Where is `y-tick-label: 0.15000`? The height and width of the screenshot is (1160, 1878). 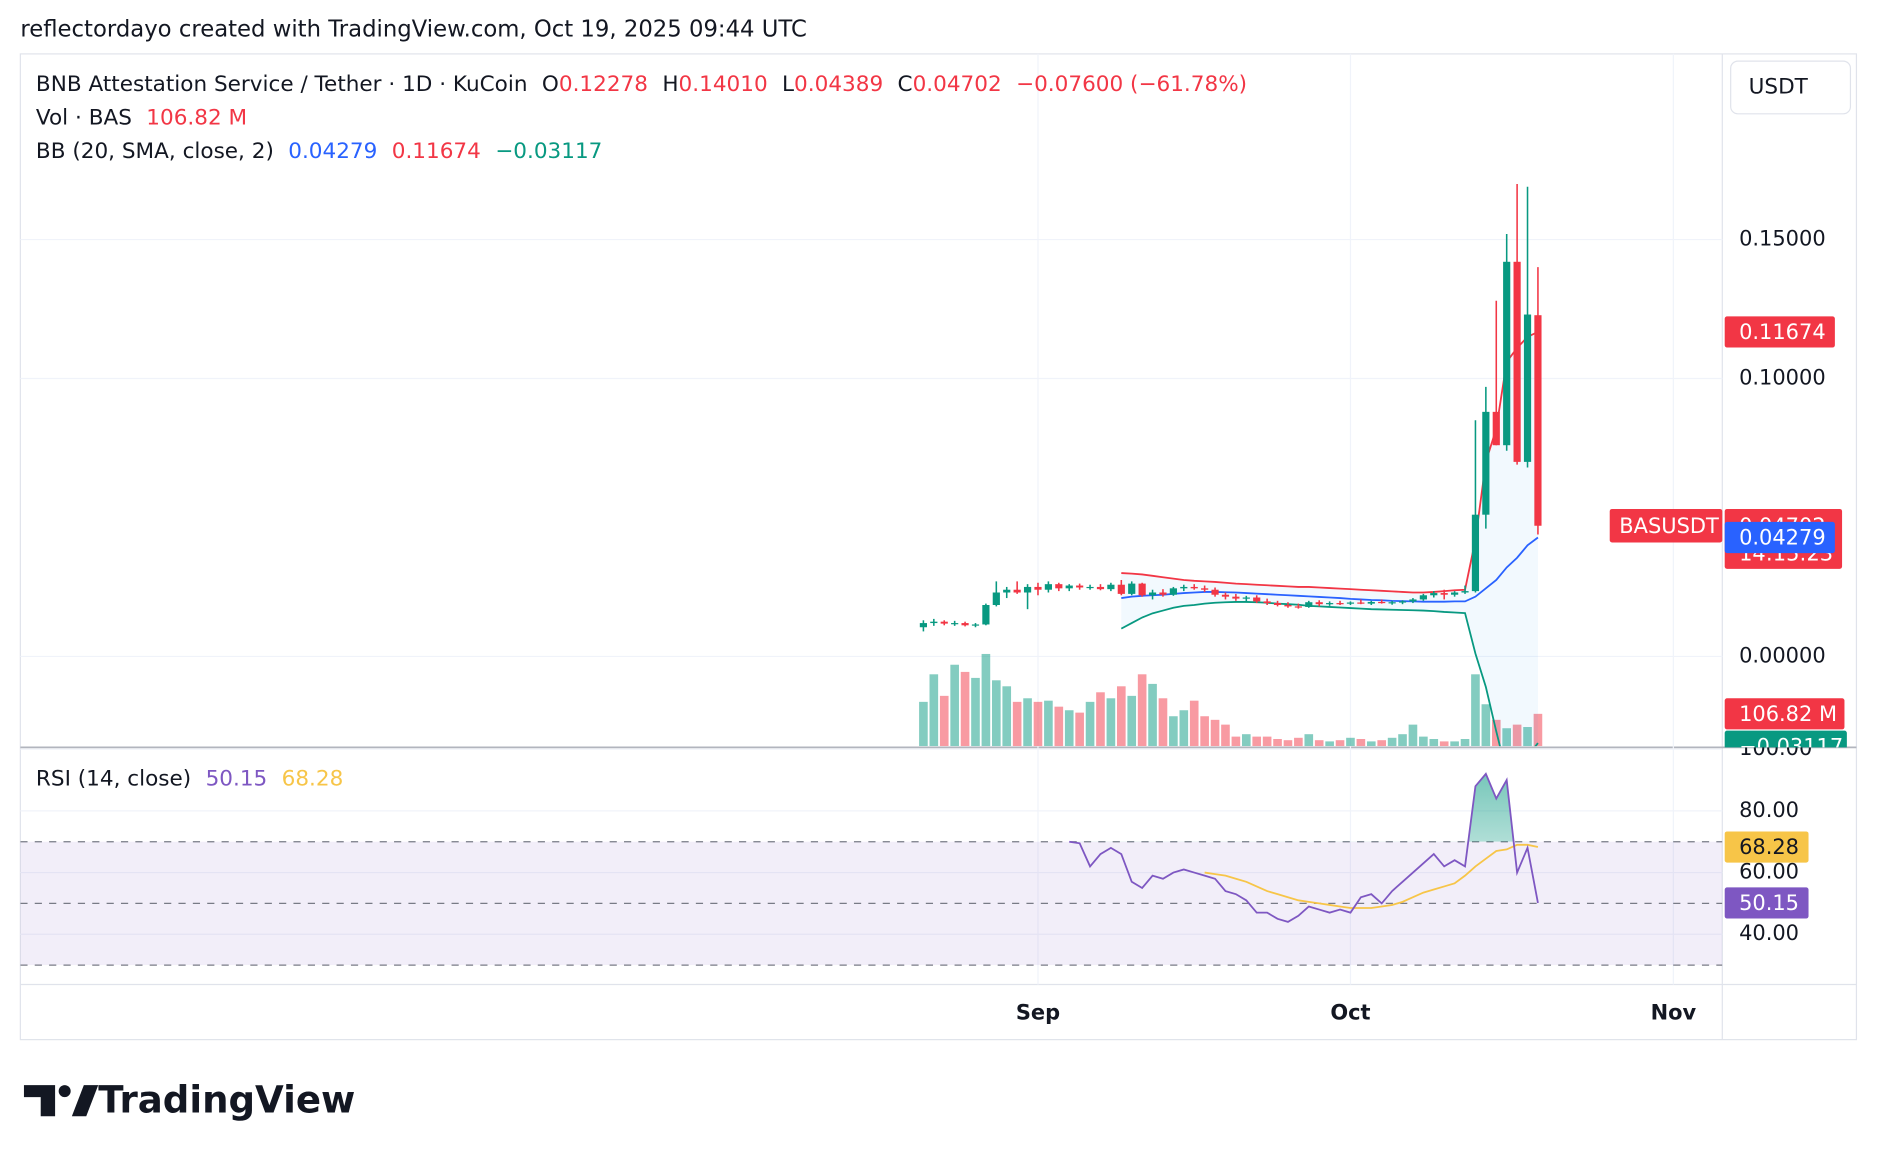
y-tick-label: 0.15000 is located at coordinates (1782, 239).